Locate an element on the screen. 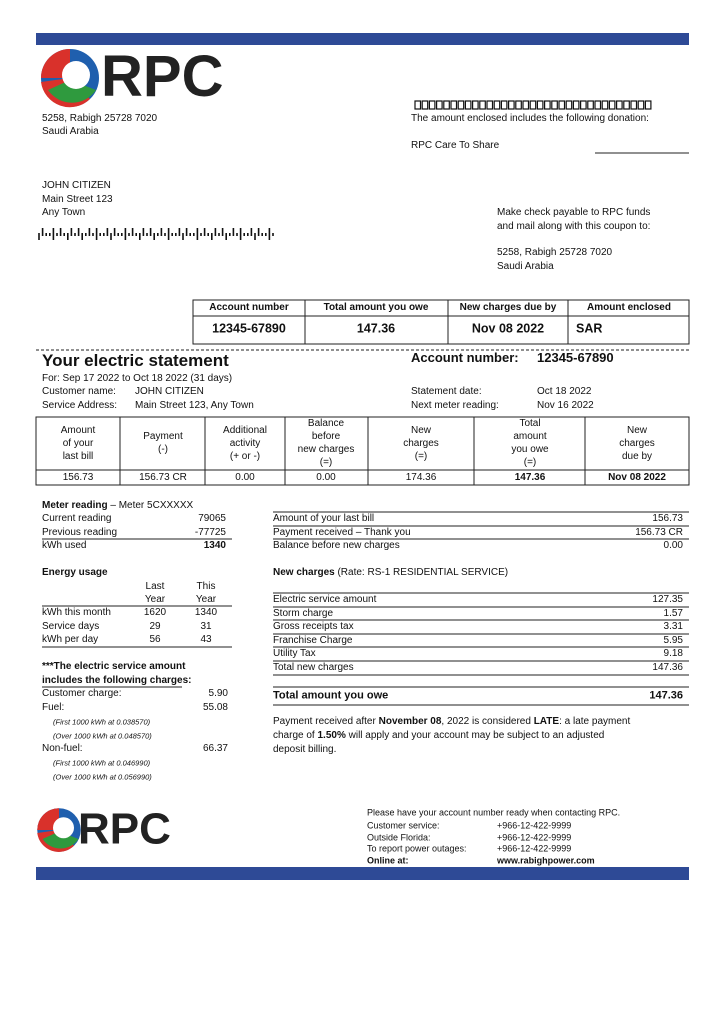 The width and height of the screenshot is (724, 1024). text: kWh per day is located at coordinates (70, 639).